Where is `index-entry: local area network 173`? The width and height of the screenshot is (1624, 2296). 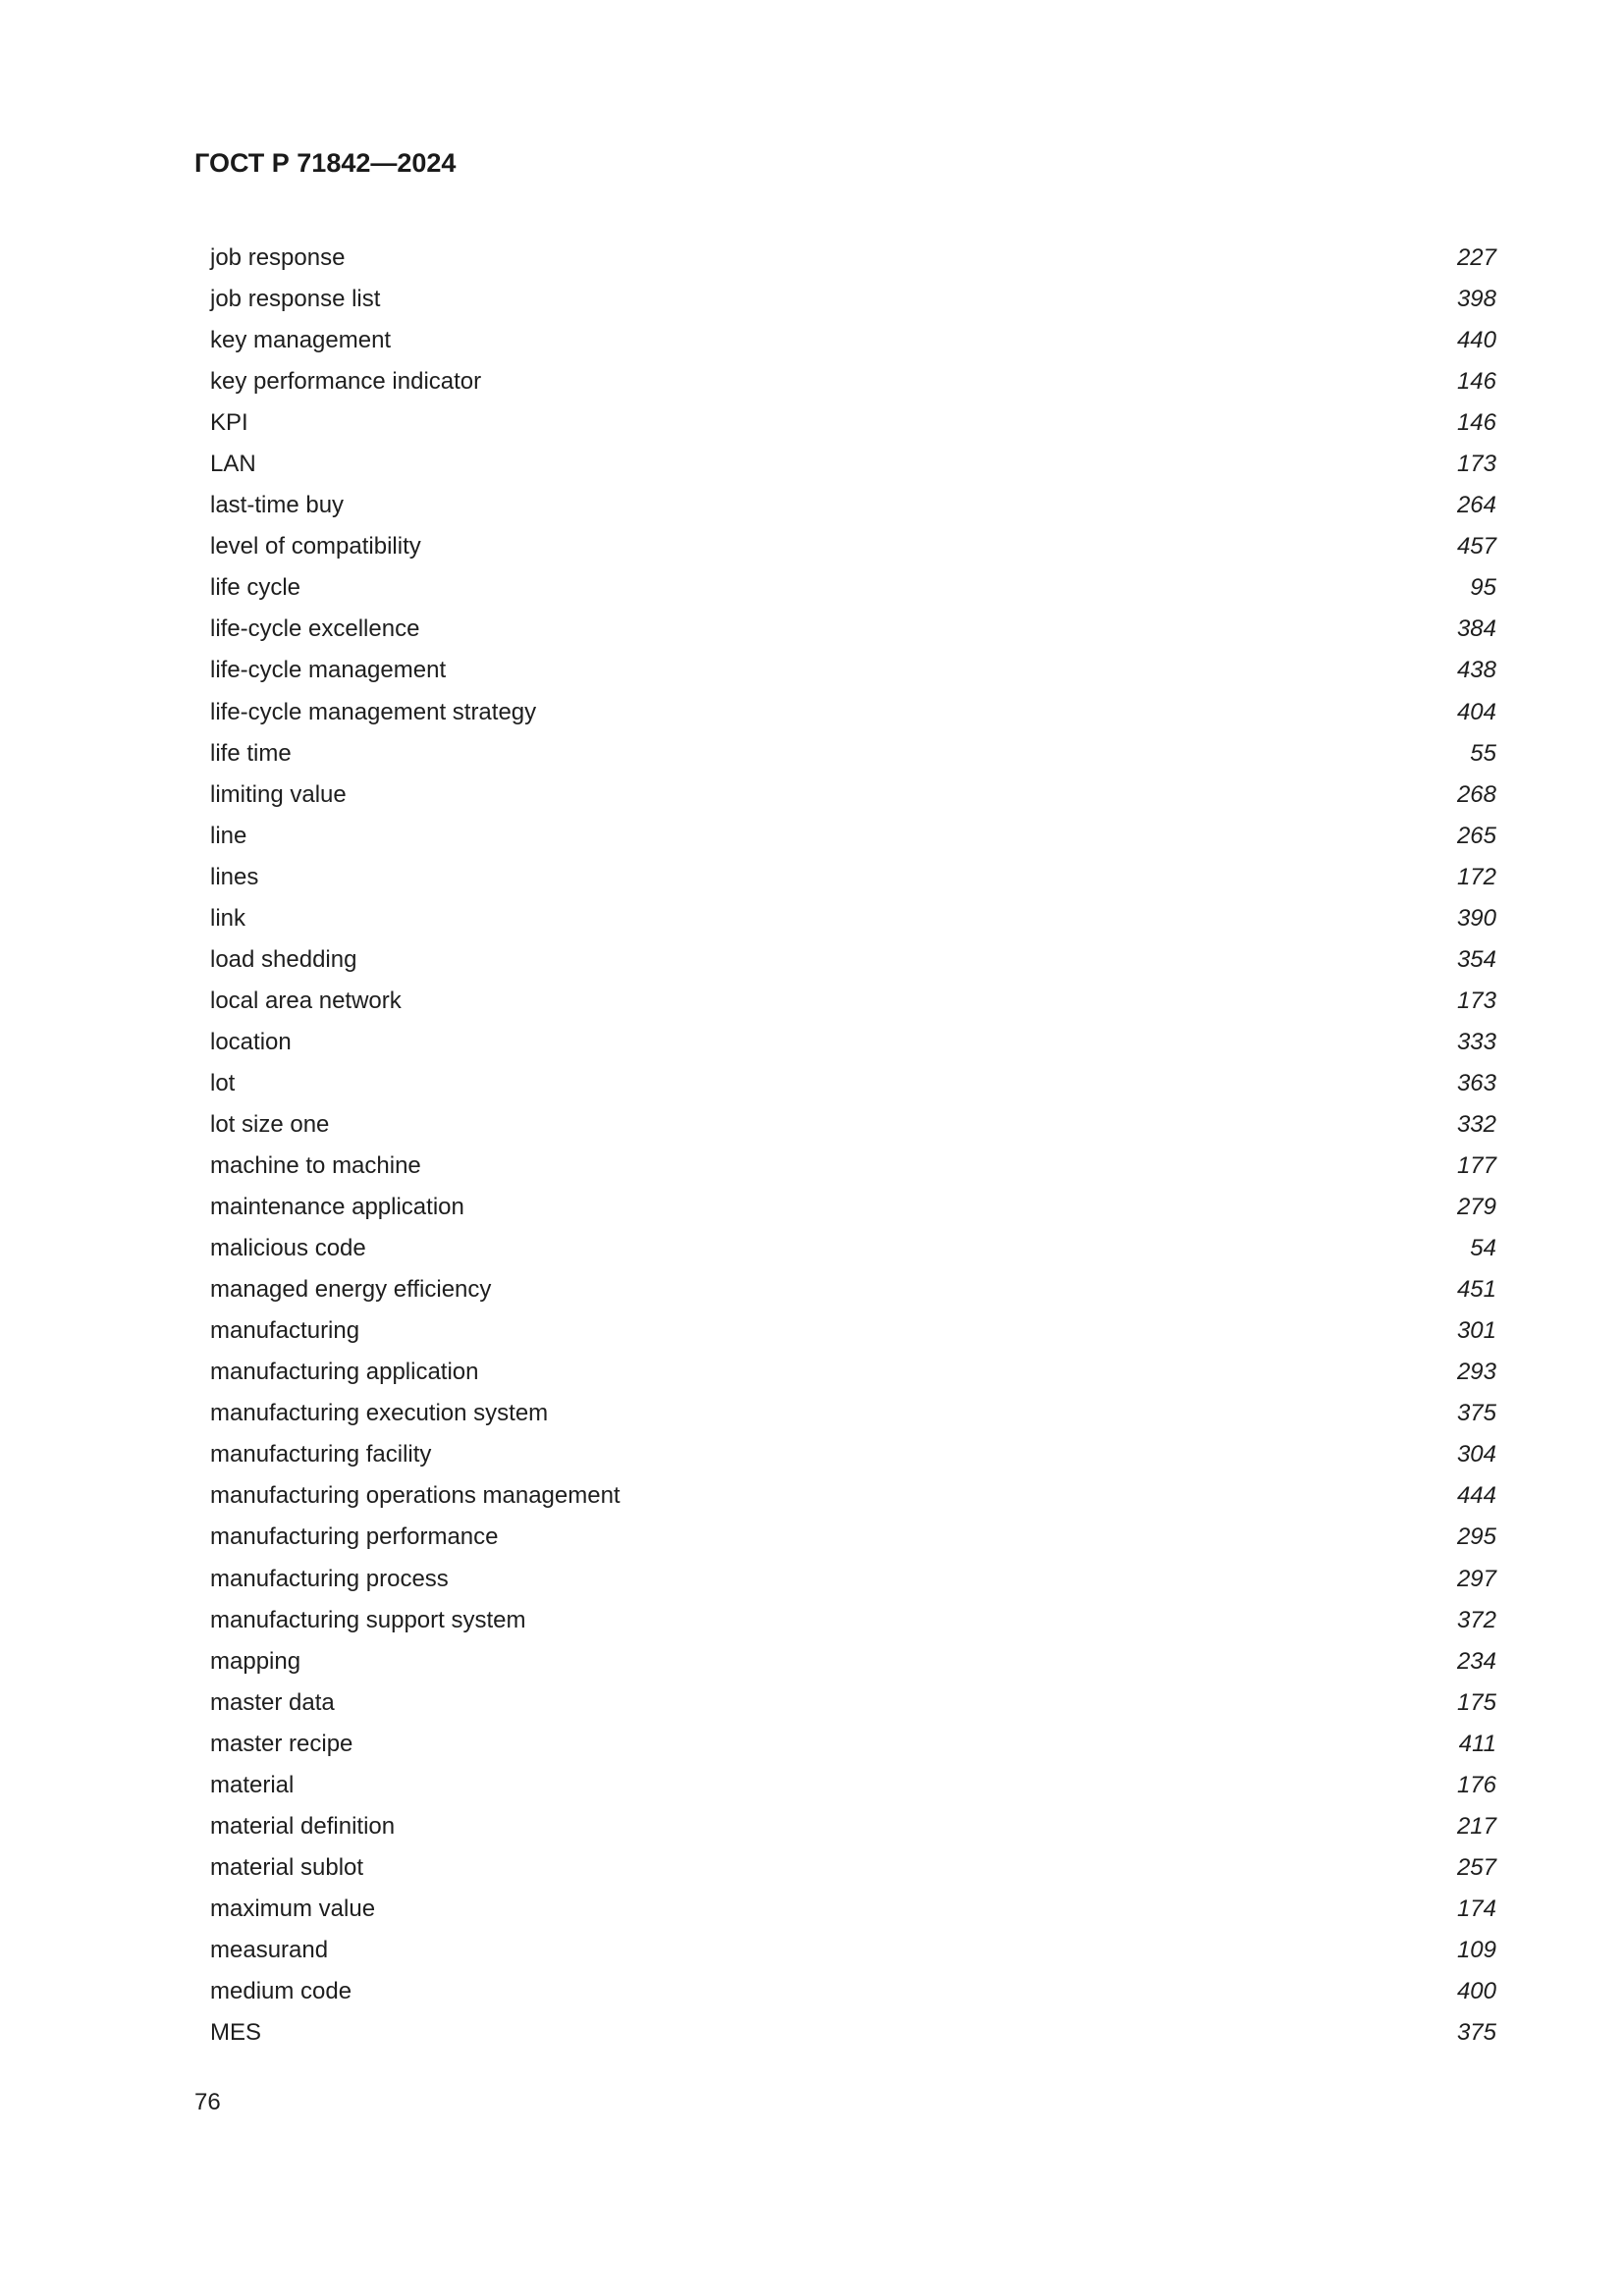
index-entry: local area network 173 is located at coordinates (853, 1002).